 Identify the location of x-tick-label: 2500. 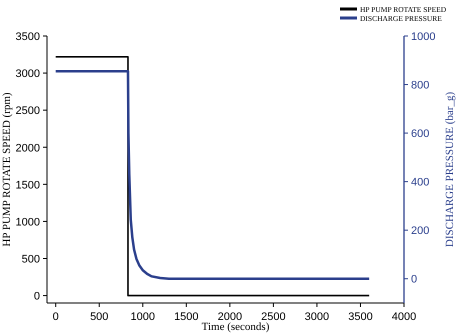
(273, 317).